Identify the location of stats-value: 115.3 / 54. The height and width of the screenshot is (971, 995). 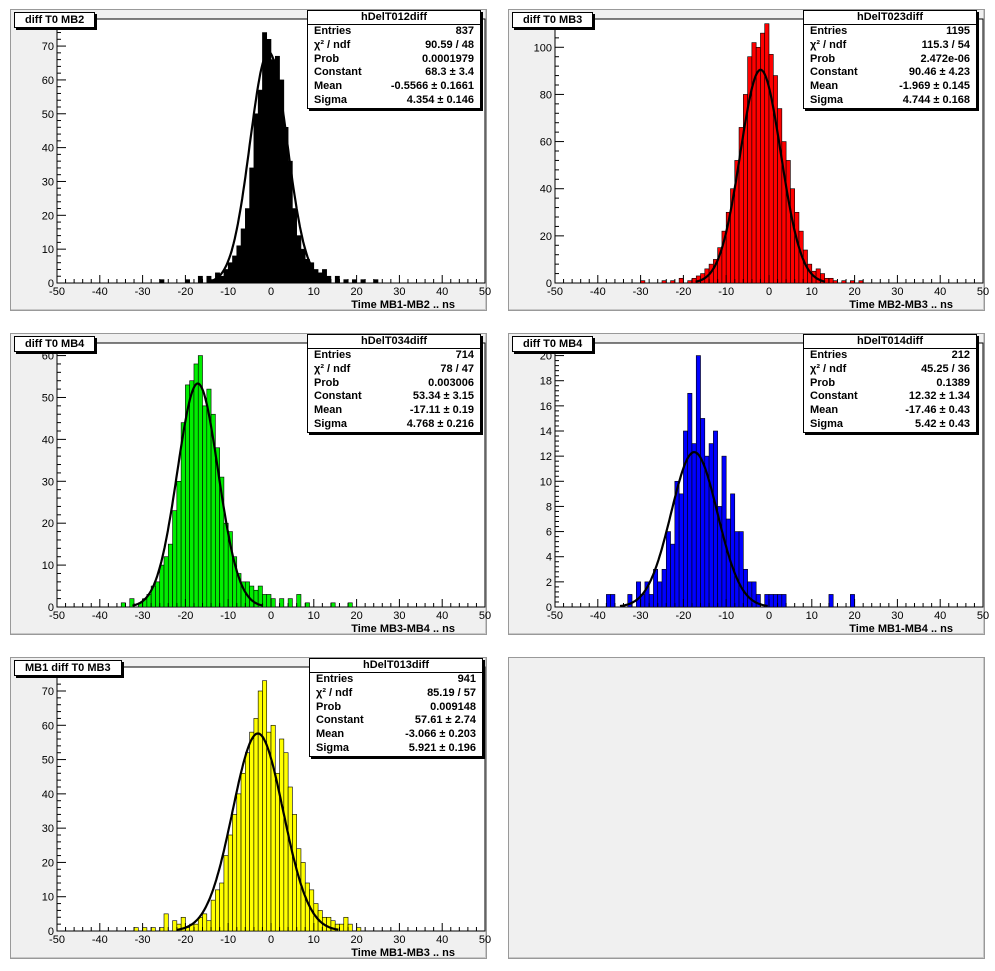
(945, 44).